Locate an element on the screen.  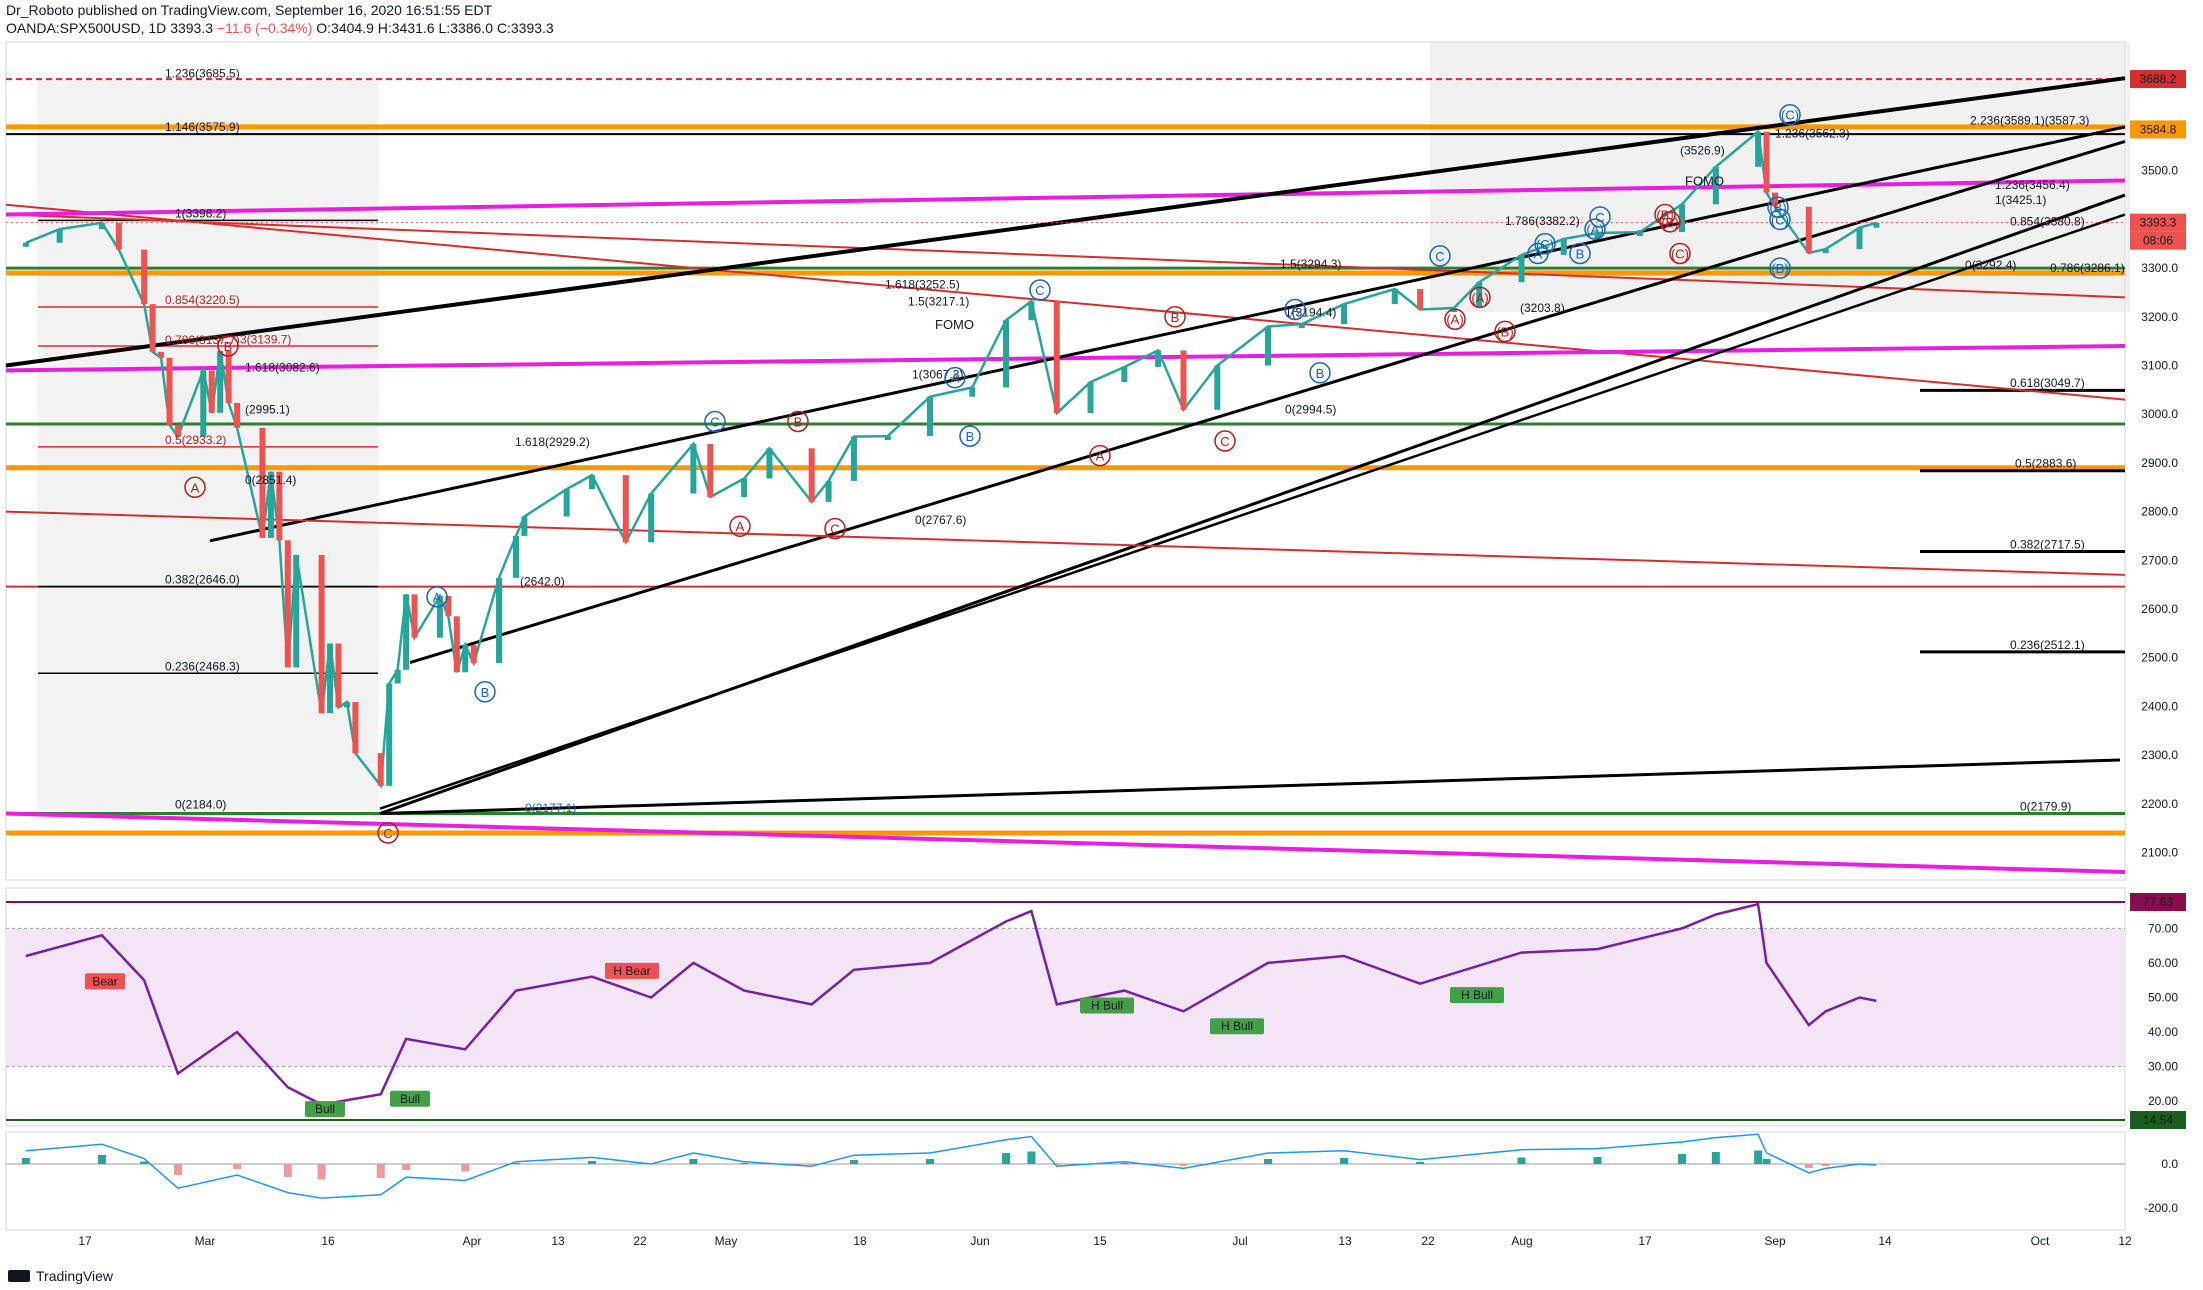
time-axis-tick: Apr is located at coordinates (472, 1241).